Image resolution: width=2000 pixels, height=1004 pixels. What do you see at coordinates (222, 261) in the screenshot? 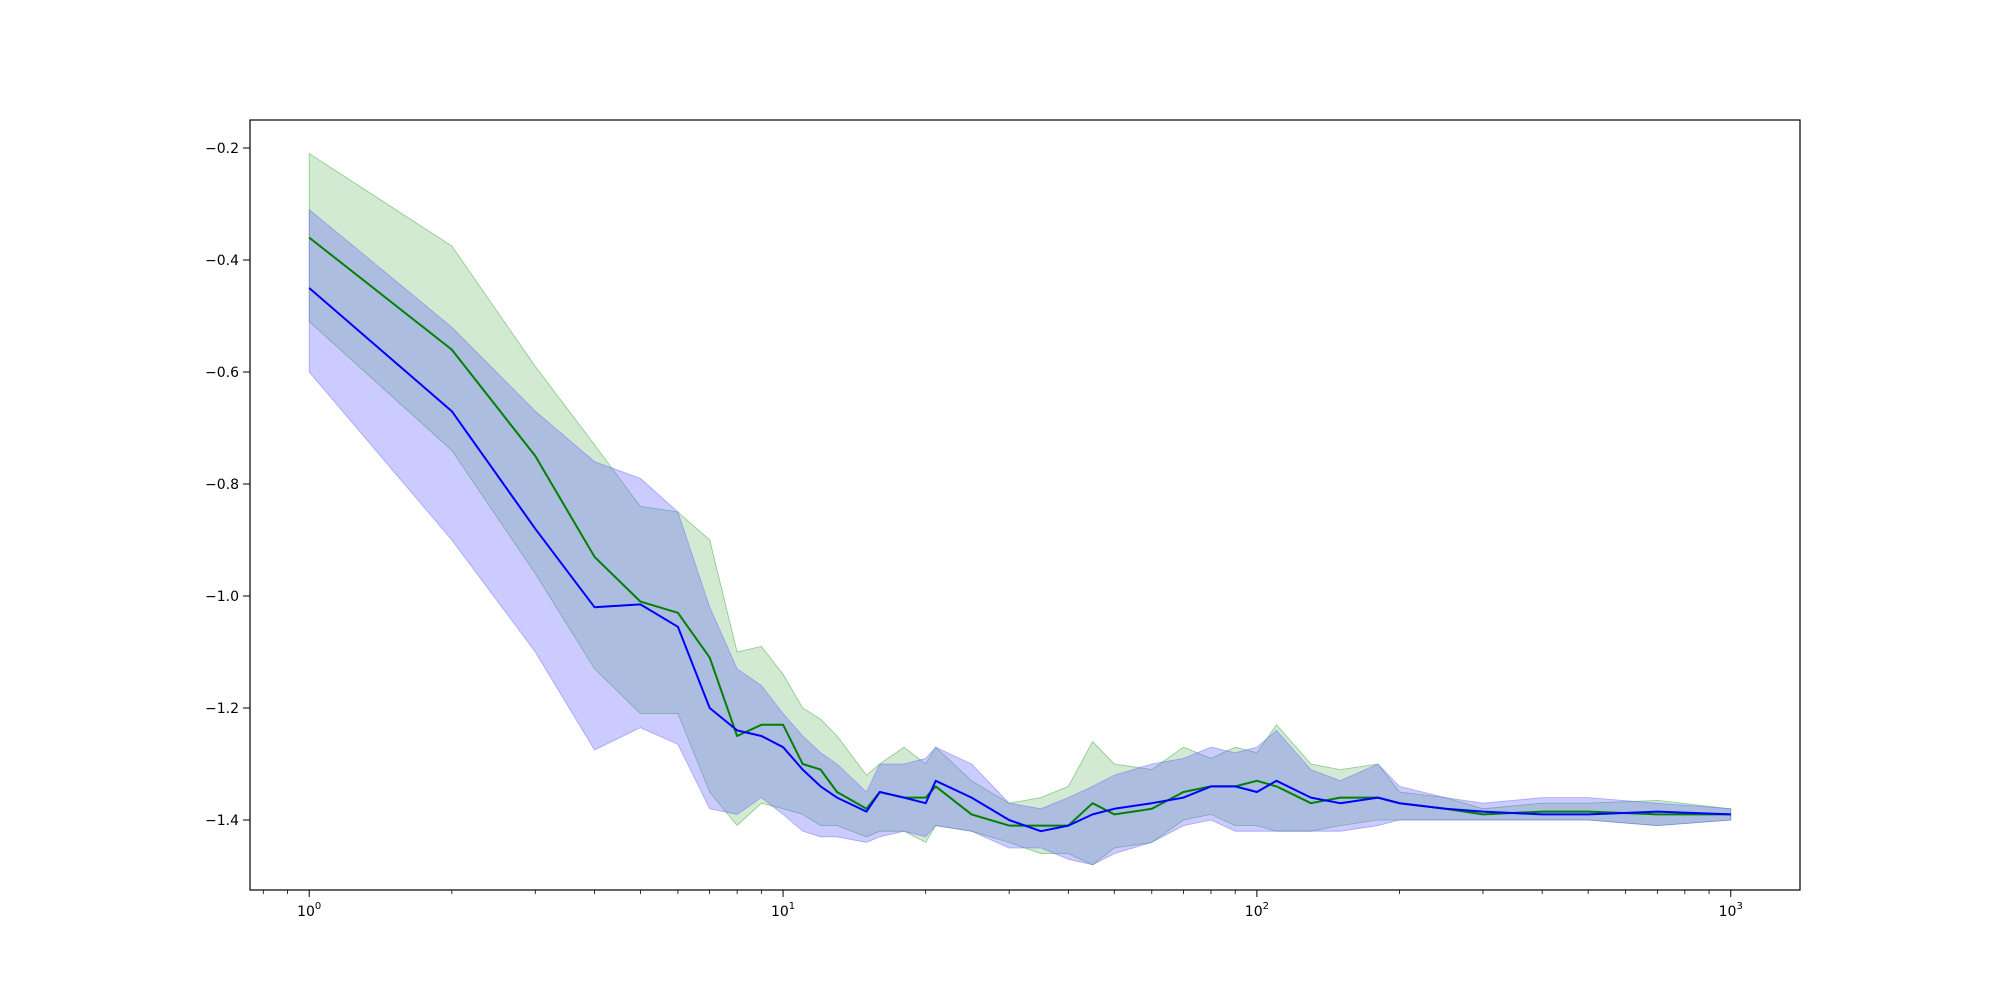
I see `y-tick-label-2: −0.4` at bounding box center [222, 261].